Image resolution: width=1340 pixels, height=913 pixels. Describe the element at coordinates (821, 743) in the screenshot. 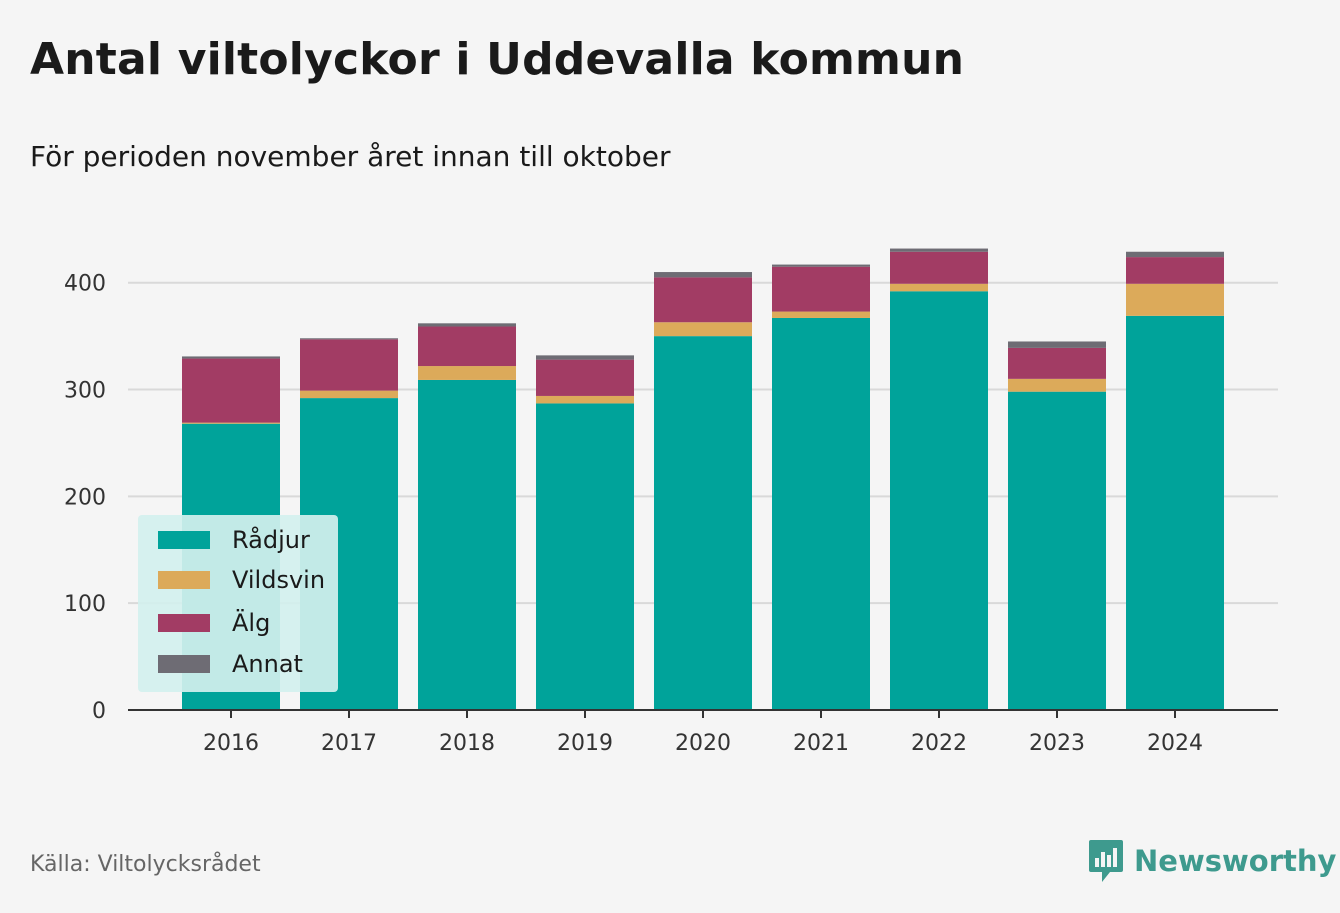

I see `x-tick-label: 2021` at that location.